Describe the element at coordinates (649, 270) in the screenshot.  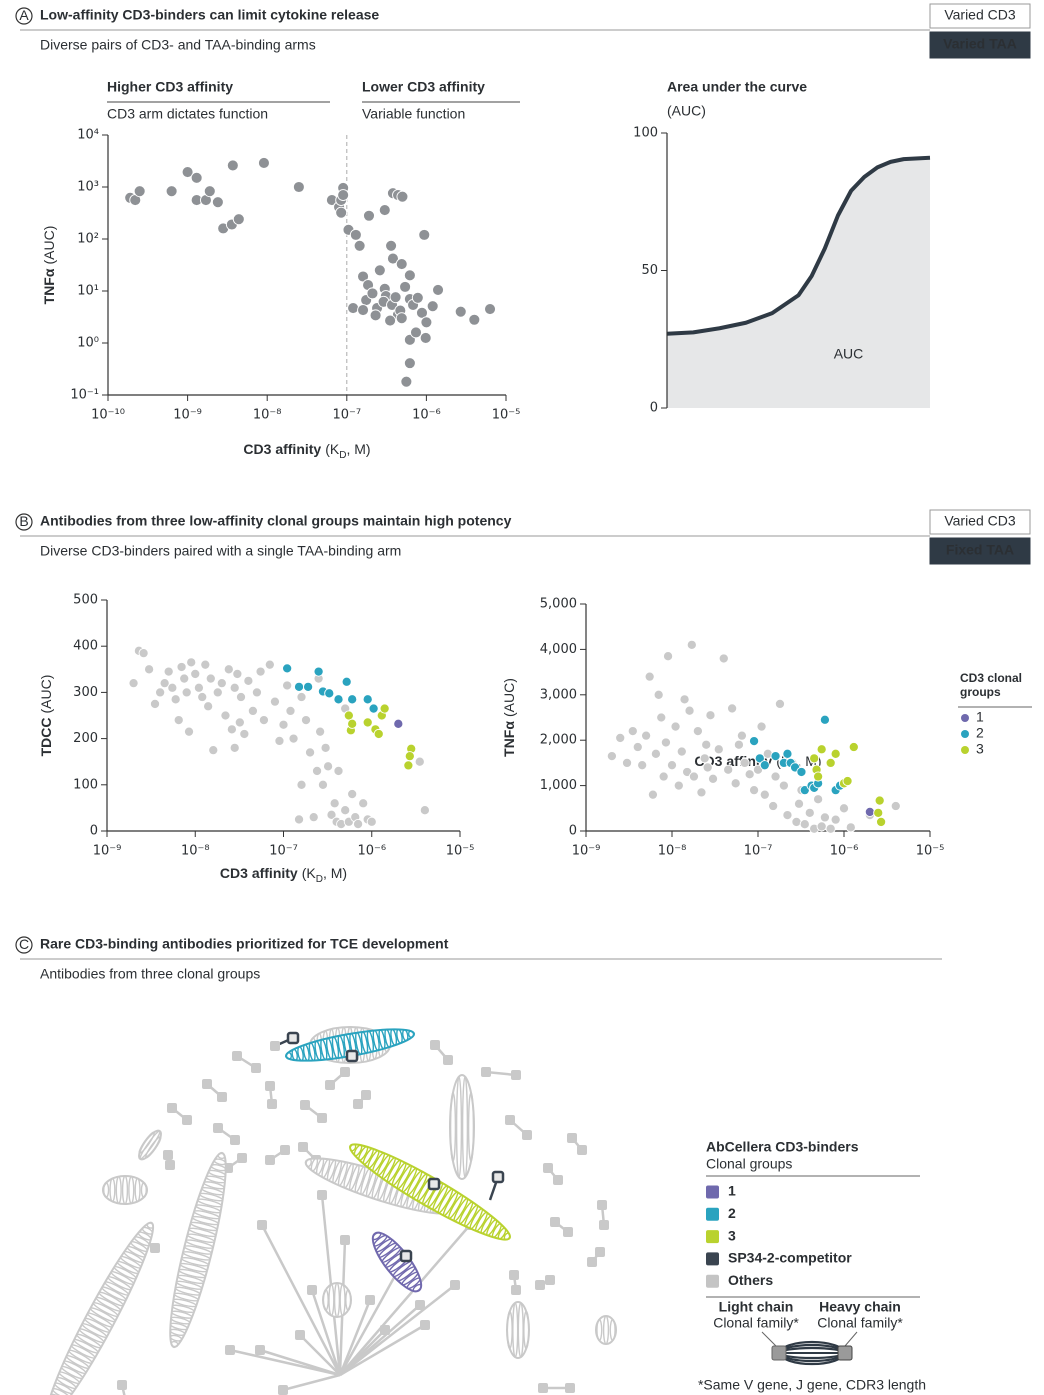
I see `y-tick-label: 50` at that location.